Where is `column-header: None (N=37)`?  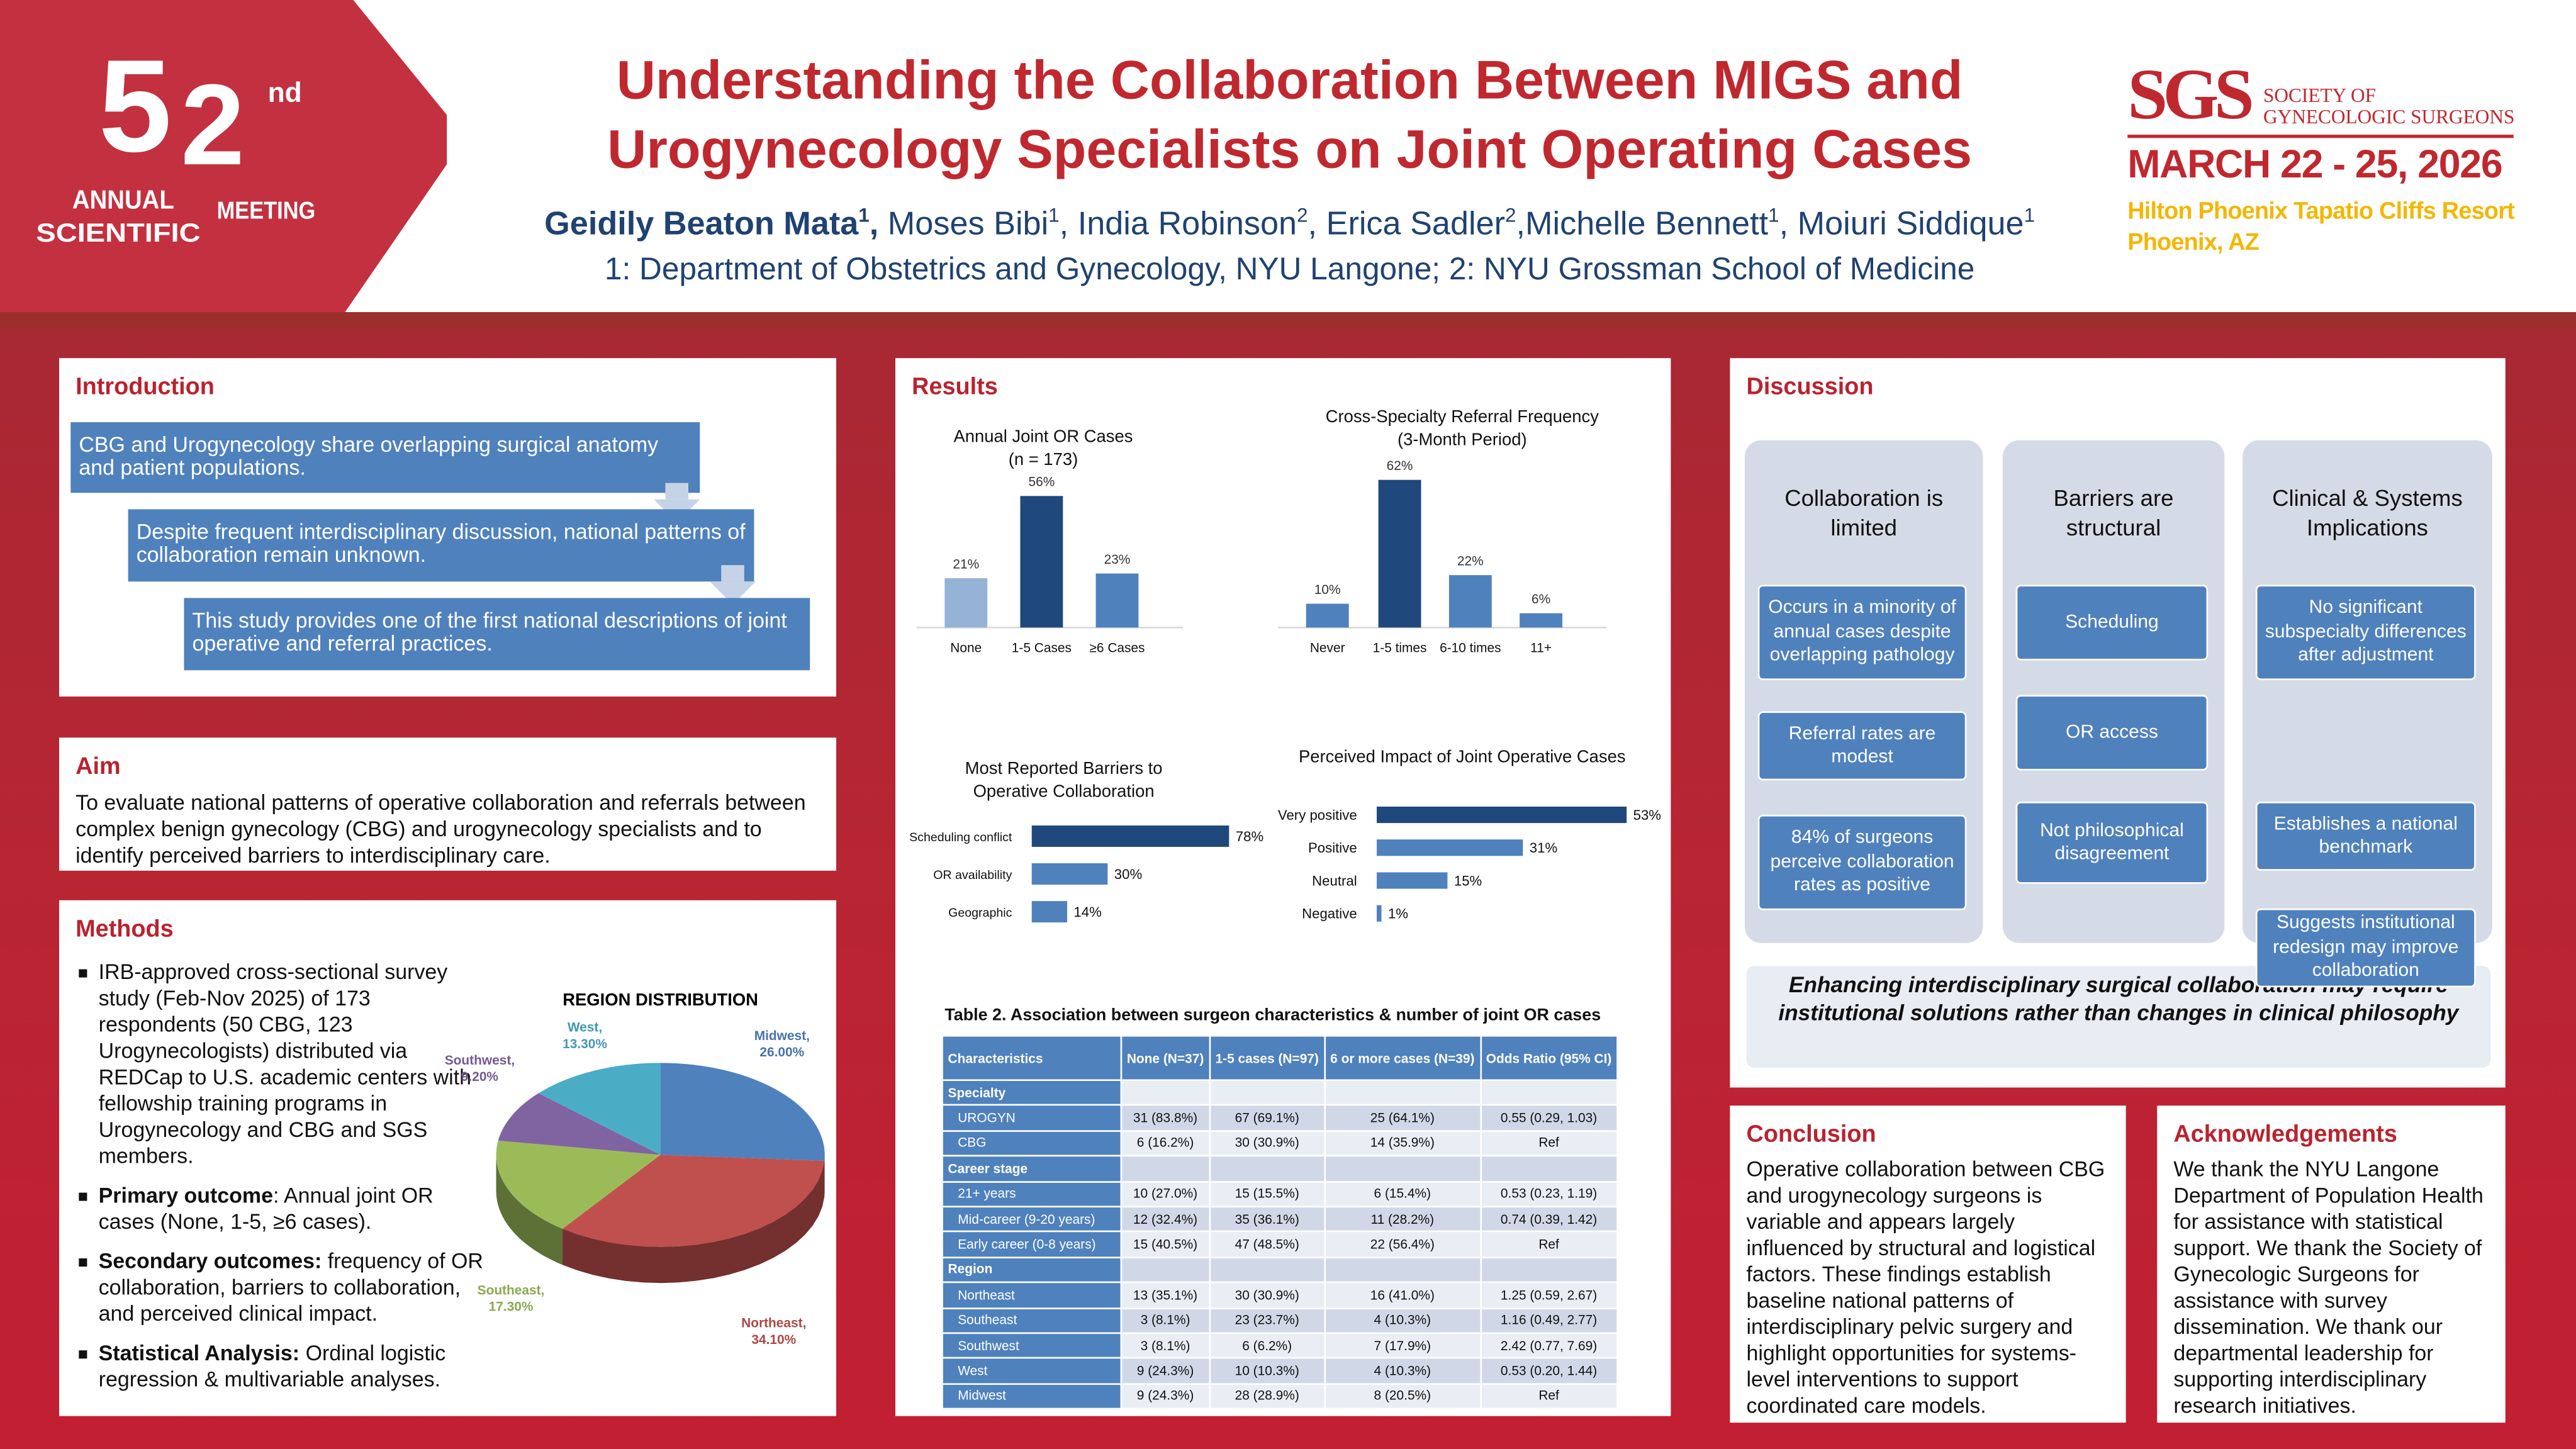 column-header: None (N=37) is located at coordinates (1165, 1058).